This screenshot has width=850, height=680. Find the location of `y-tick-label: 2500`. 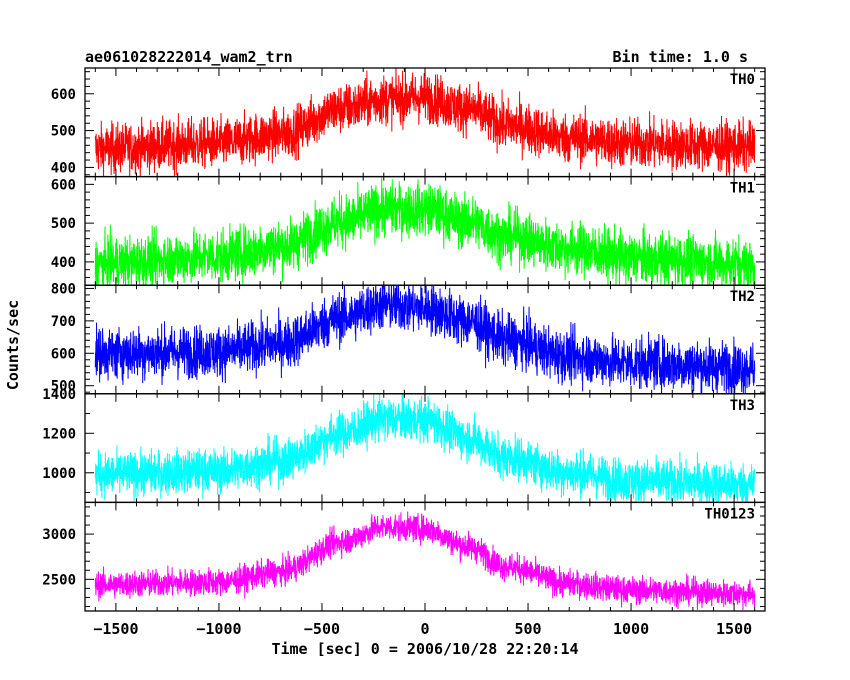

y-tick-label: 2500 is located at coordinates (59, 580).